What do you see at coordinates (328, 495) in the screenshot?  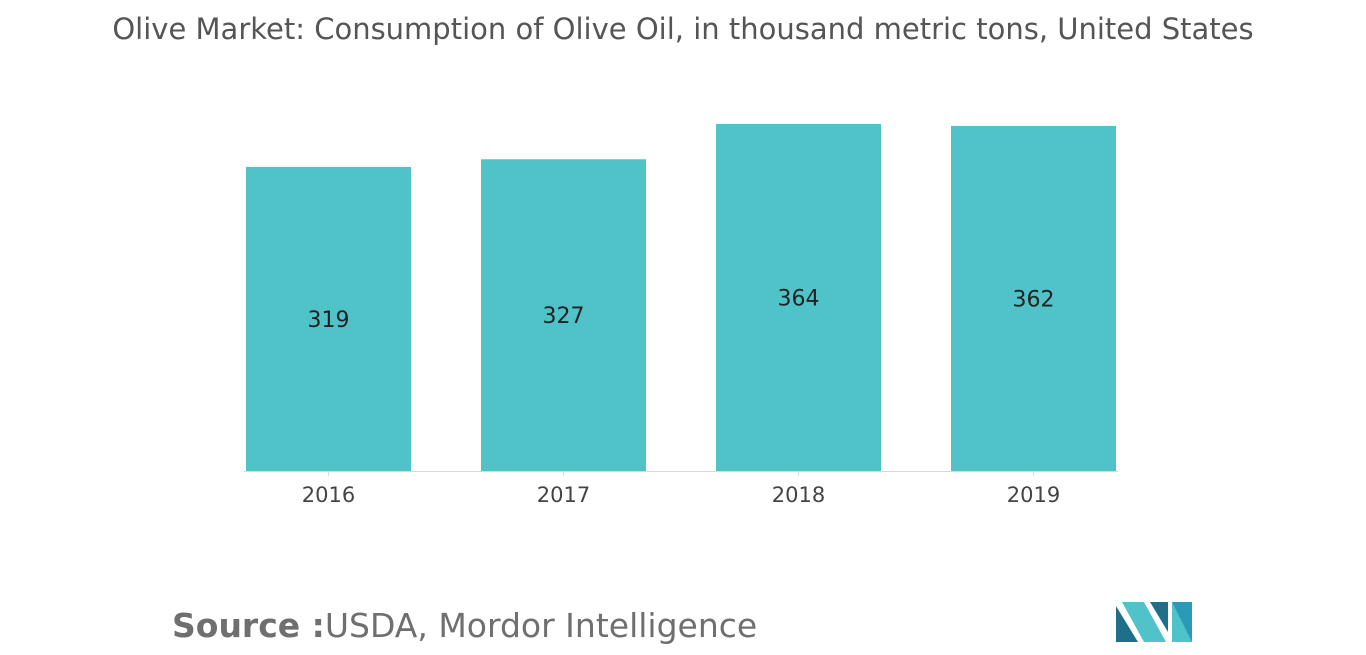 I see `x-tick-label-2016: 2016` at bounding box center [328, 495].